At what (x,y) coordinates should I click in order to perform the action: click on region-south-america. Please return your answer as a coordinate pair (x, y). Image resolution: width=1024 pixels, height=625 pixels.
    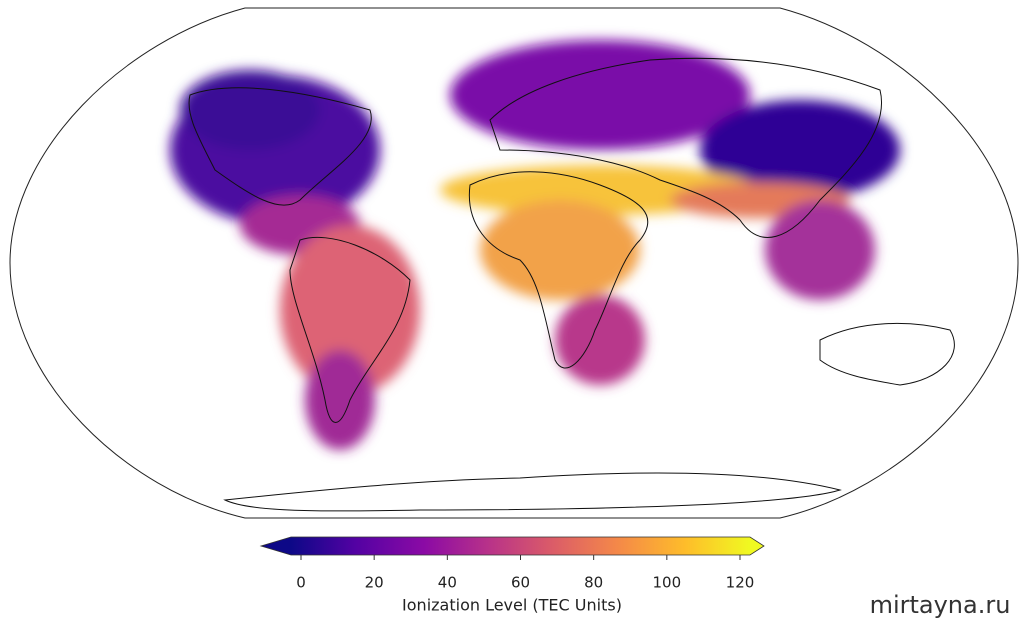
    Looking at the image, I should click on (350, 310).